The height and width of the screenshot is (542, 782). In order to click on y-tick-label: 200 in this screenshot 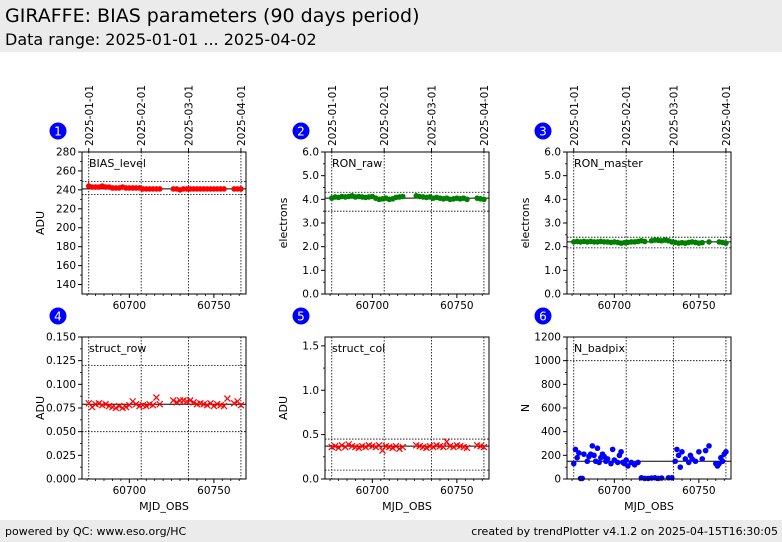, I will do `click(66, 228)`.